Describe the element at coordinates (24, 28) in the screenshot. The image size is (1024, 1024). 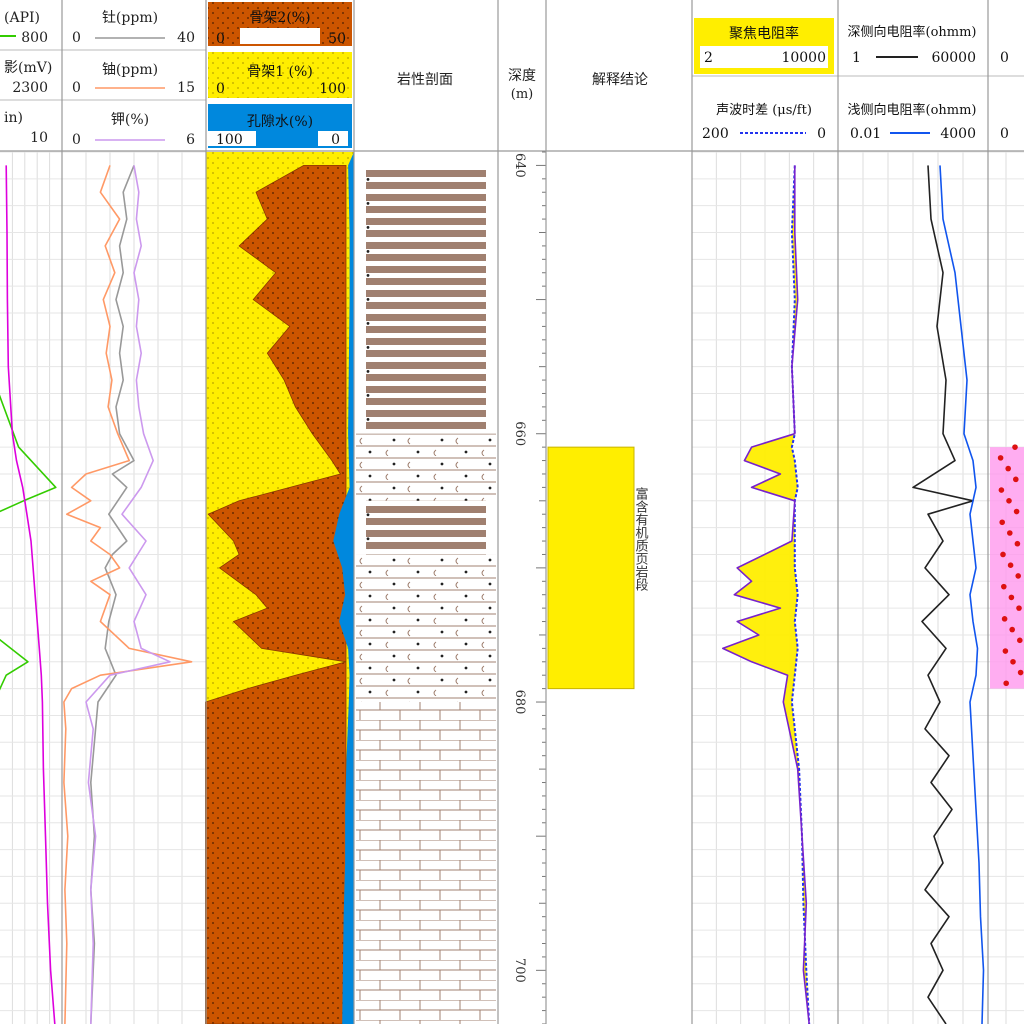
I see `header-gamma: (API) 800` at that location.